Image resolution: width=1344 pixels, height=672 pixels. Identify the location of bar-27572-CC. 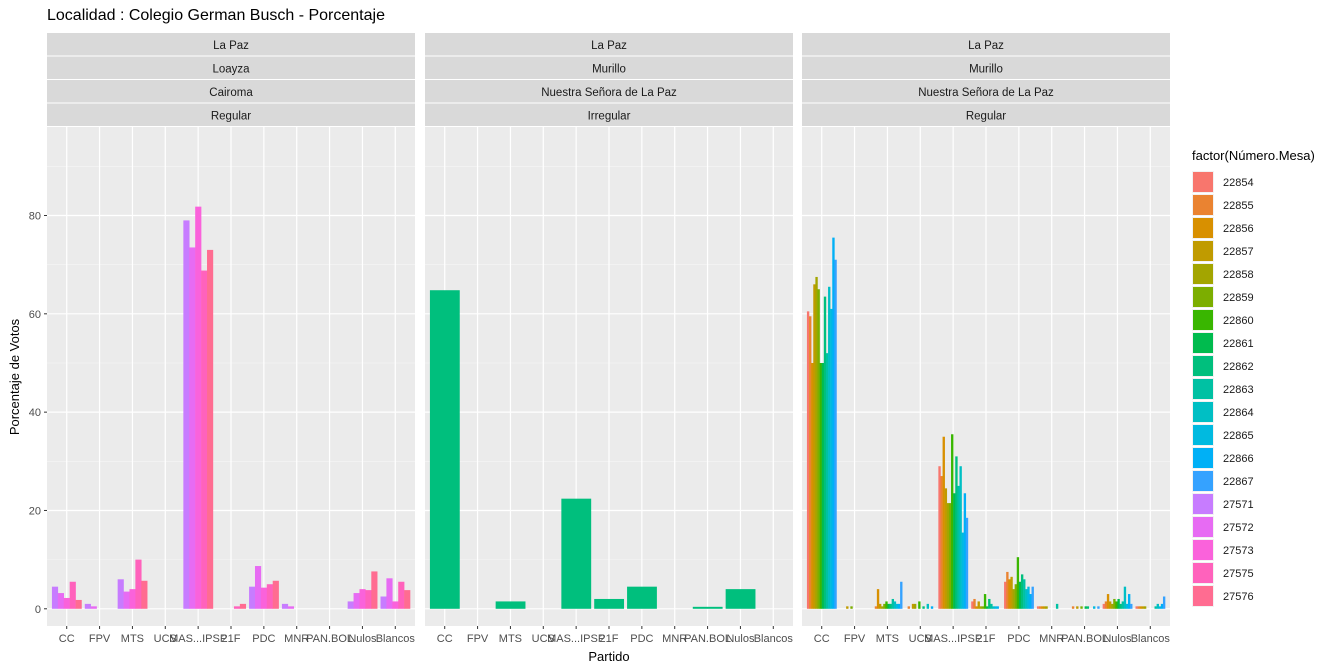
(61, 601).